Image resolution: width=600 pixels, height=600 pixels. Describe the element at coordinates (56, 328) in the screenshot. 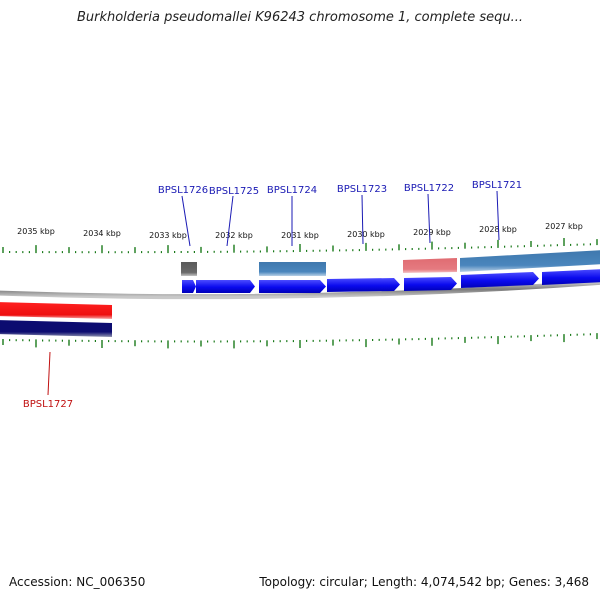

I see `cds-bar-bpsl1727` at that location.